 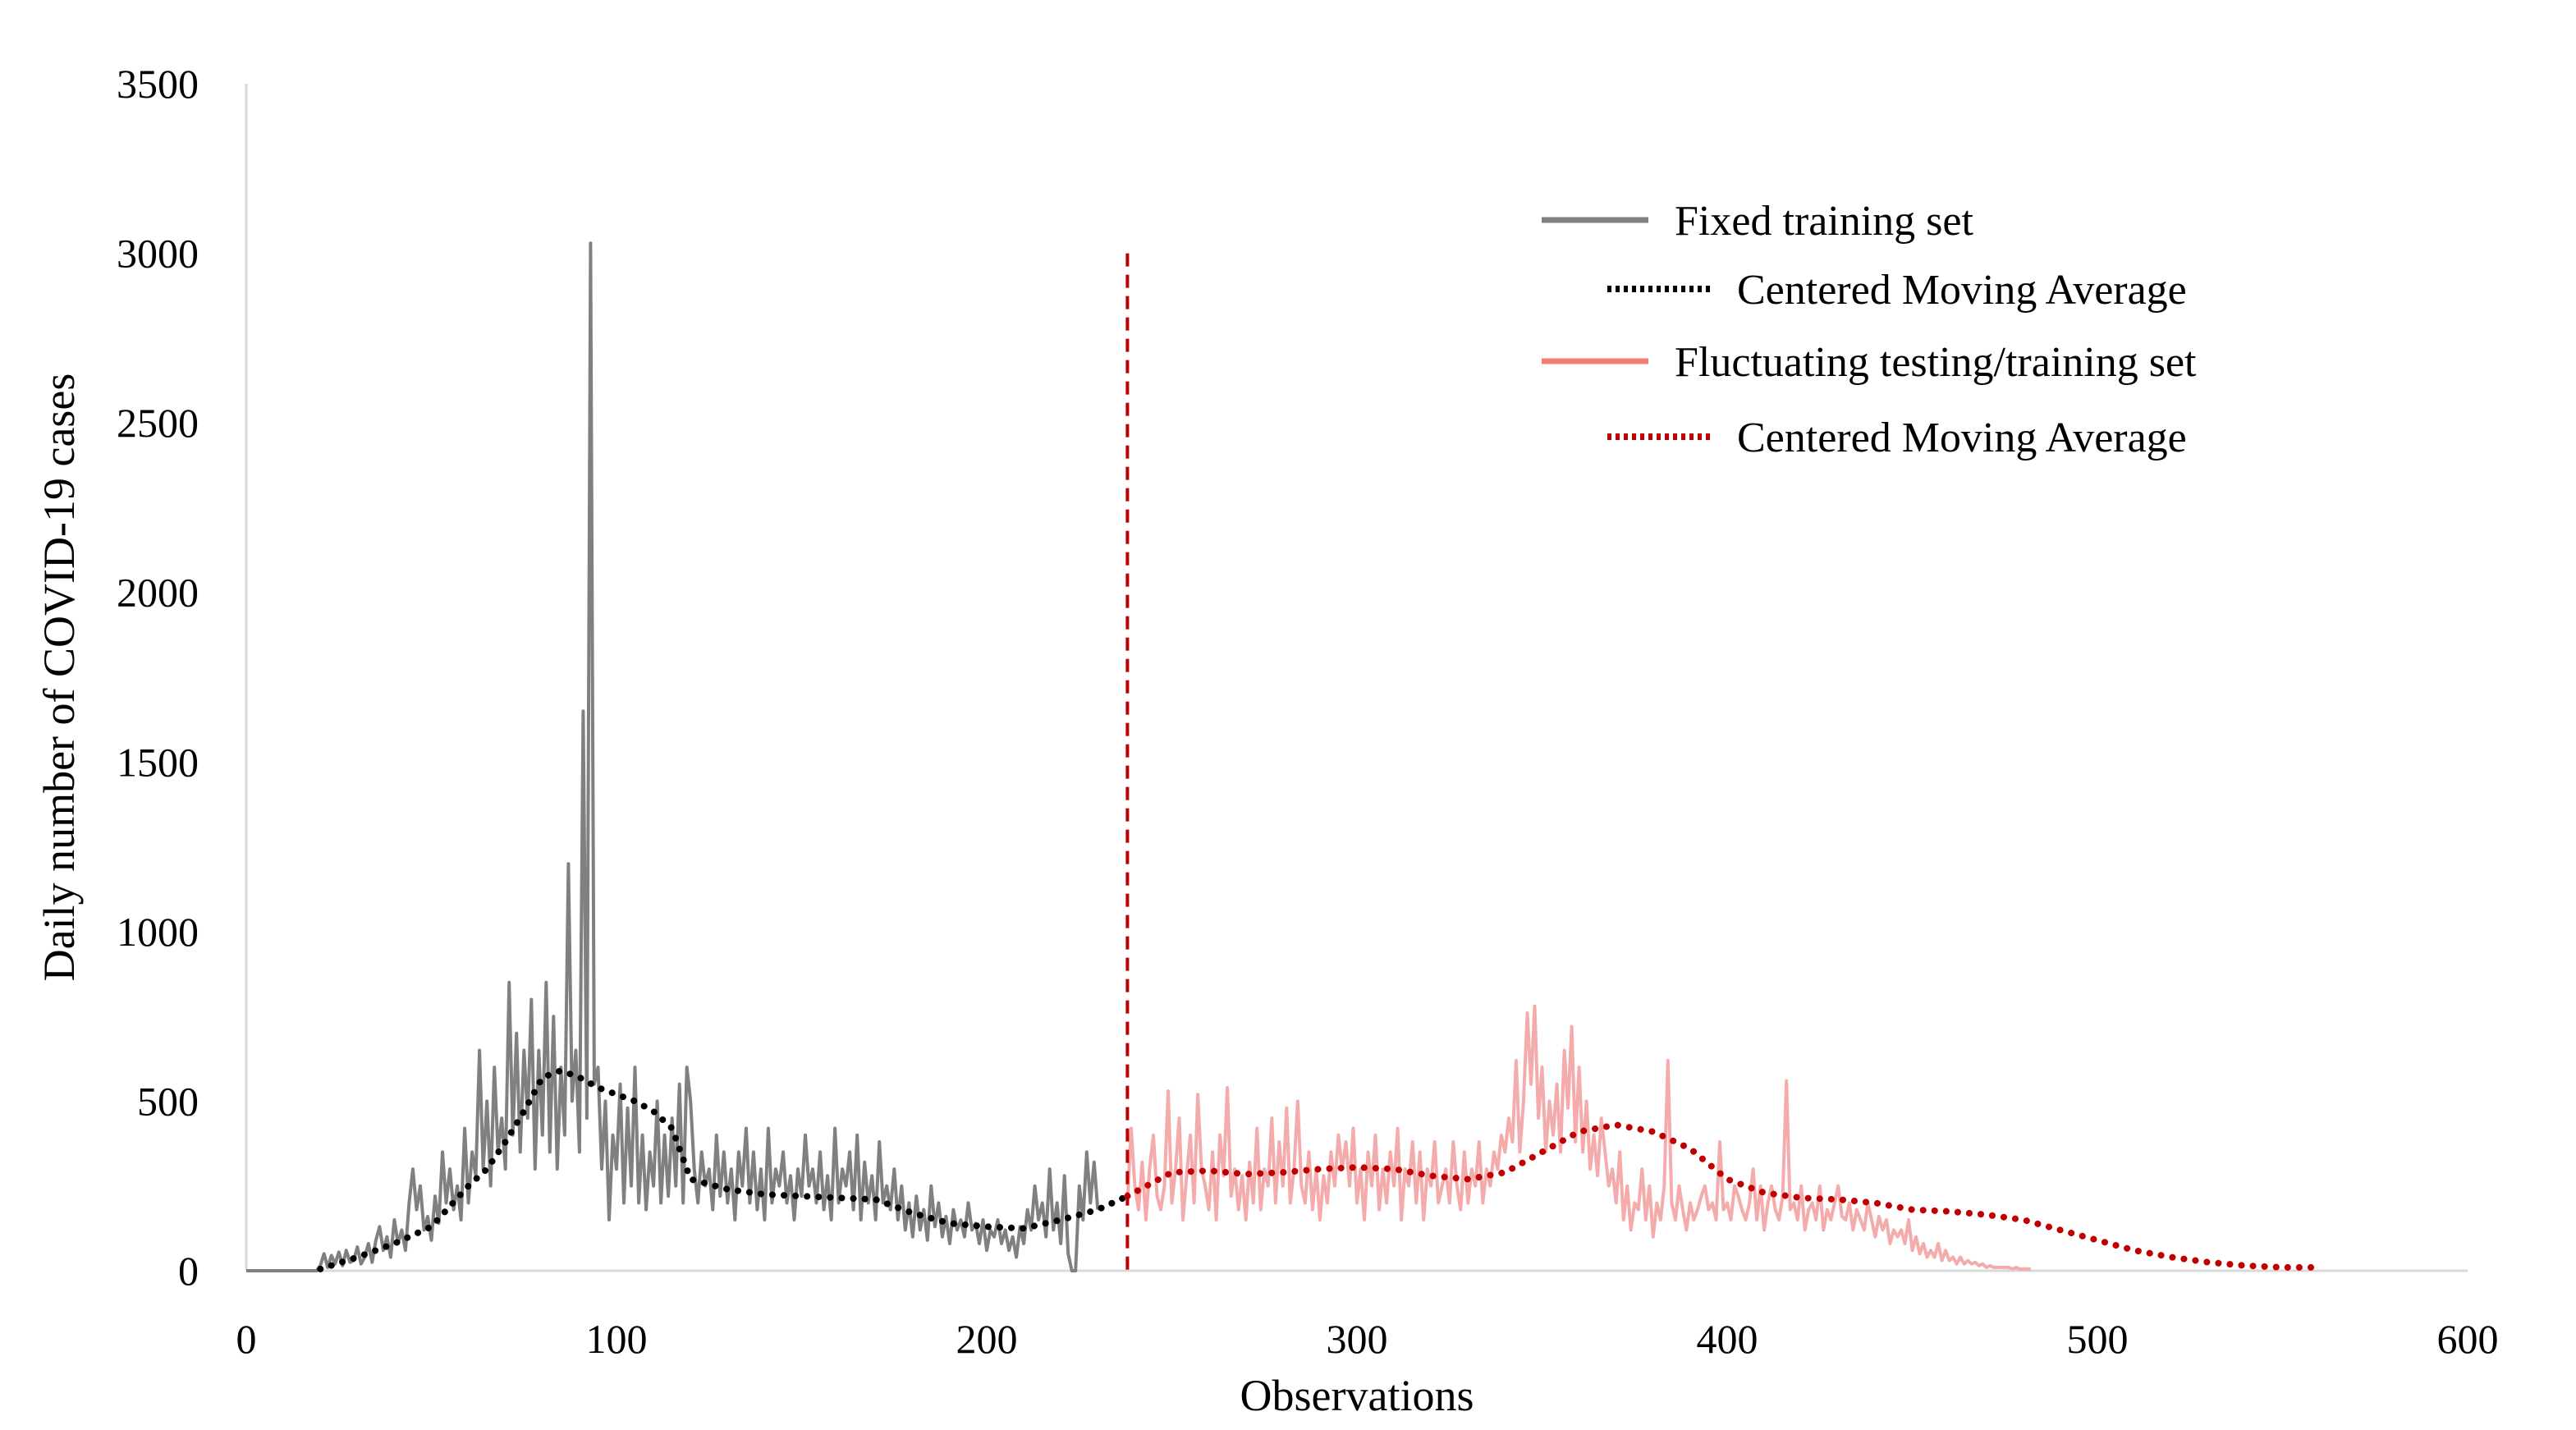 I want to click on legend-item-fixed-training: Fixed training set, so click(x=1758, y=222).